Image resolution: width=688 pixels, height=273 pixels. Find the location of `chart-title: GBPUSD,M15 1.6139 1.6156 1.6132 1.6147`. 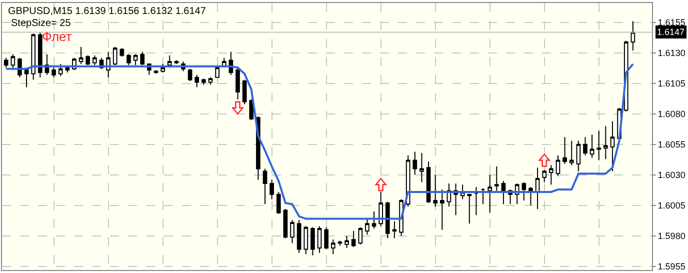

chart-title: GBPUSD,M15 1.6139 1.6156 1.6132 1.6147 is located at coordinates (107, 11).